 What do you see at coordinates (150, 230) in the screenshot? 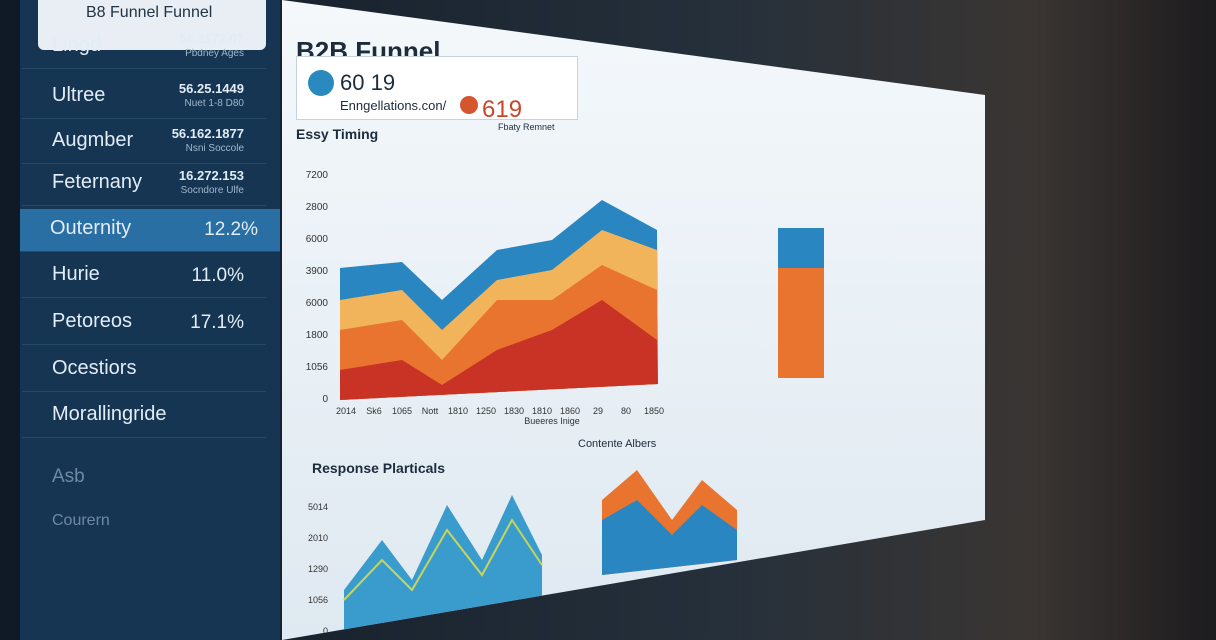
I see `nav-item: Outernity 12.2%` at bounding box center [150, 230].